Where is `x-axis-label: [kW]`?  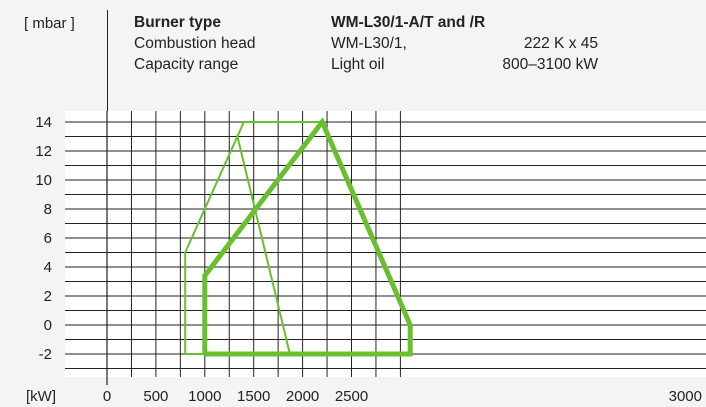 x-axis-label: [kW] is located at coordinates (41, 396).